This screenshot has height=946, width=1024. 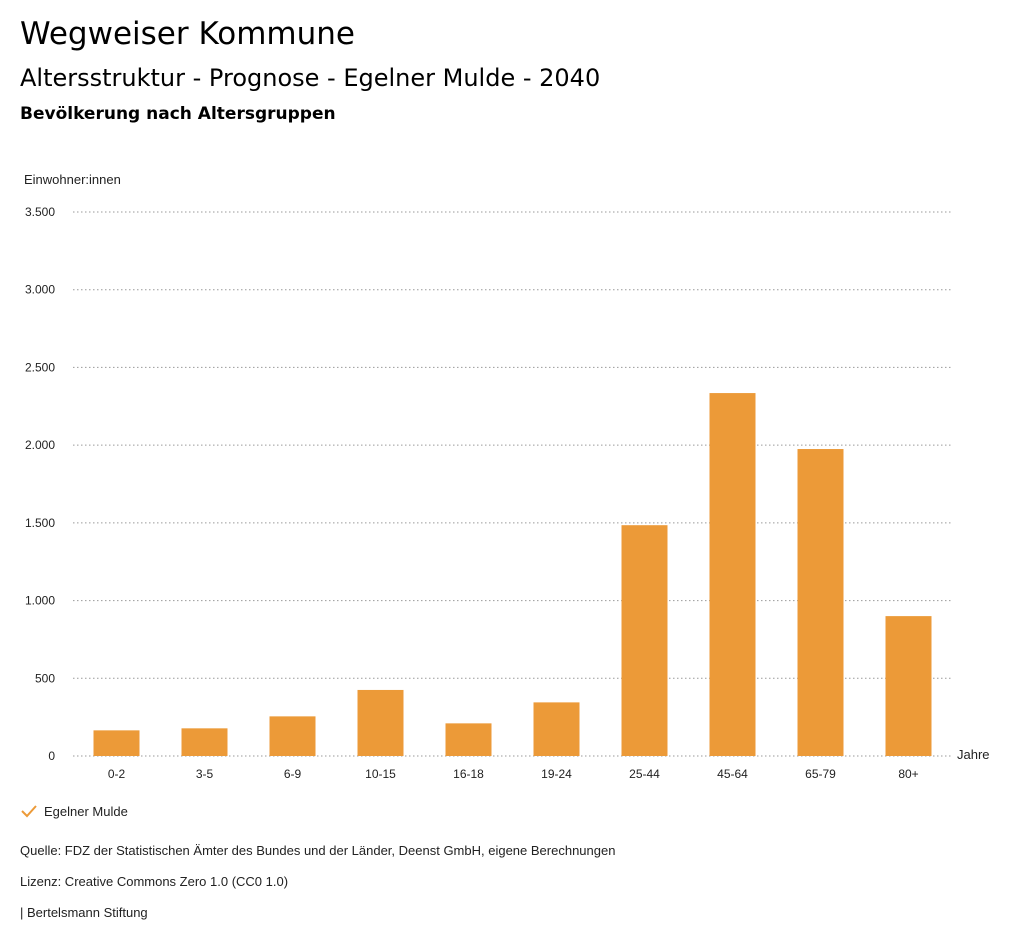 I want to click on y-tick-label: 2.000, so click(x=40, y=445).